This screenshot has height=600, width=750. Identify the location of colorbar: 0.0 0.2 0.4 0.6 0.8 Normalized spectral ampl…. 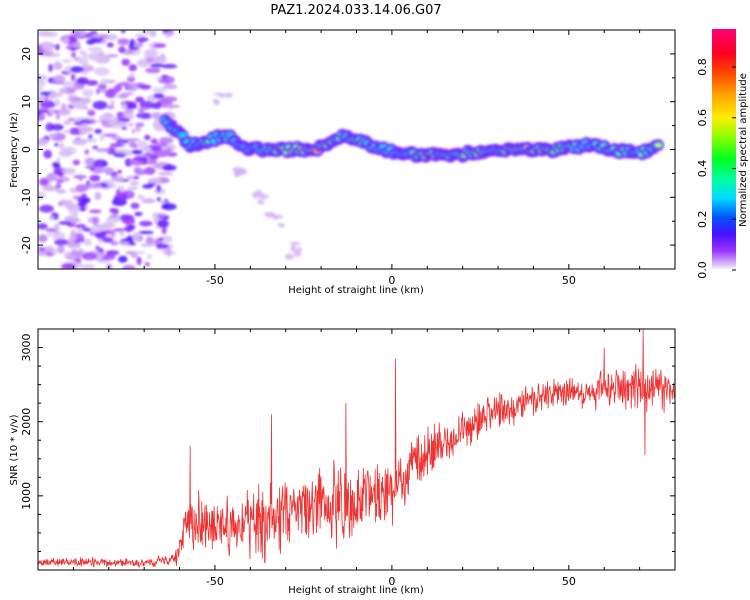
(722, 154).